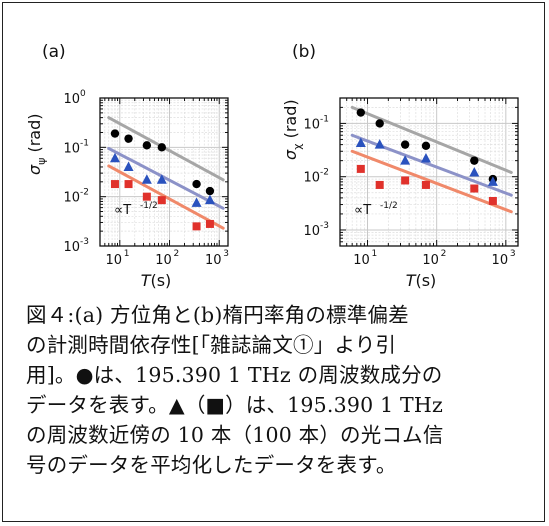 Image resolution: width=549 pixels, height=526 pixels. What do you see at coordinates (36, 144) in the screenshot?
I see `y-axis-label: σψ (rad)` at bounding box center [36, 144].